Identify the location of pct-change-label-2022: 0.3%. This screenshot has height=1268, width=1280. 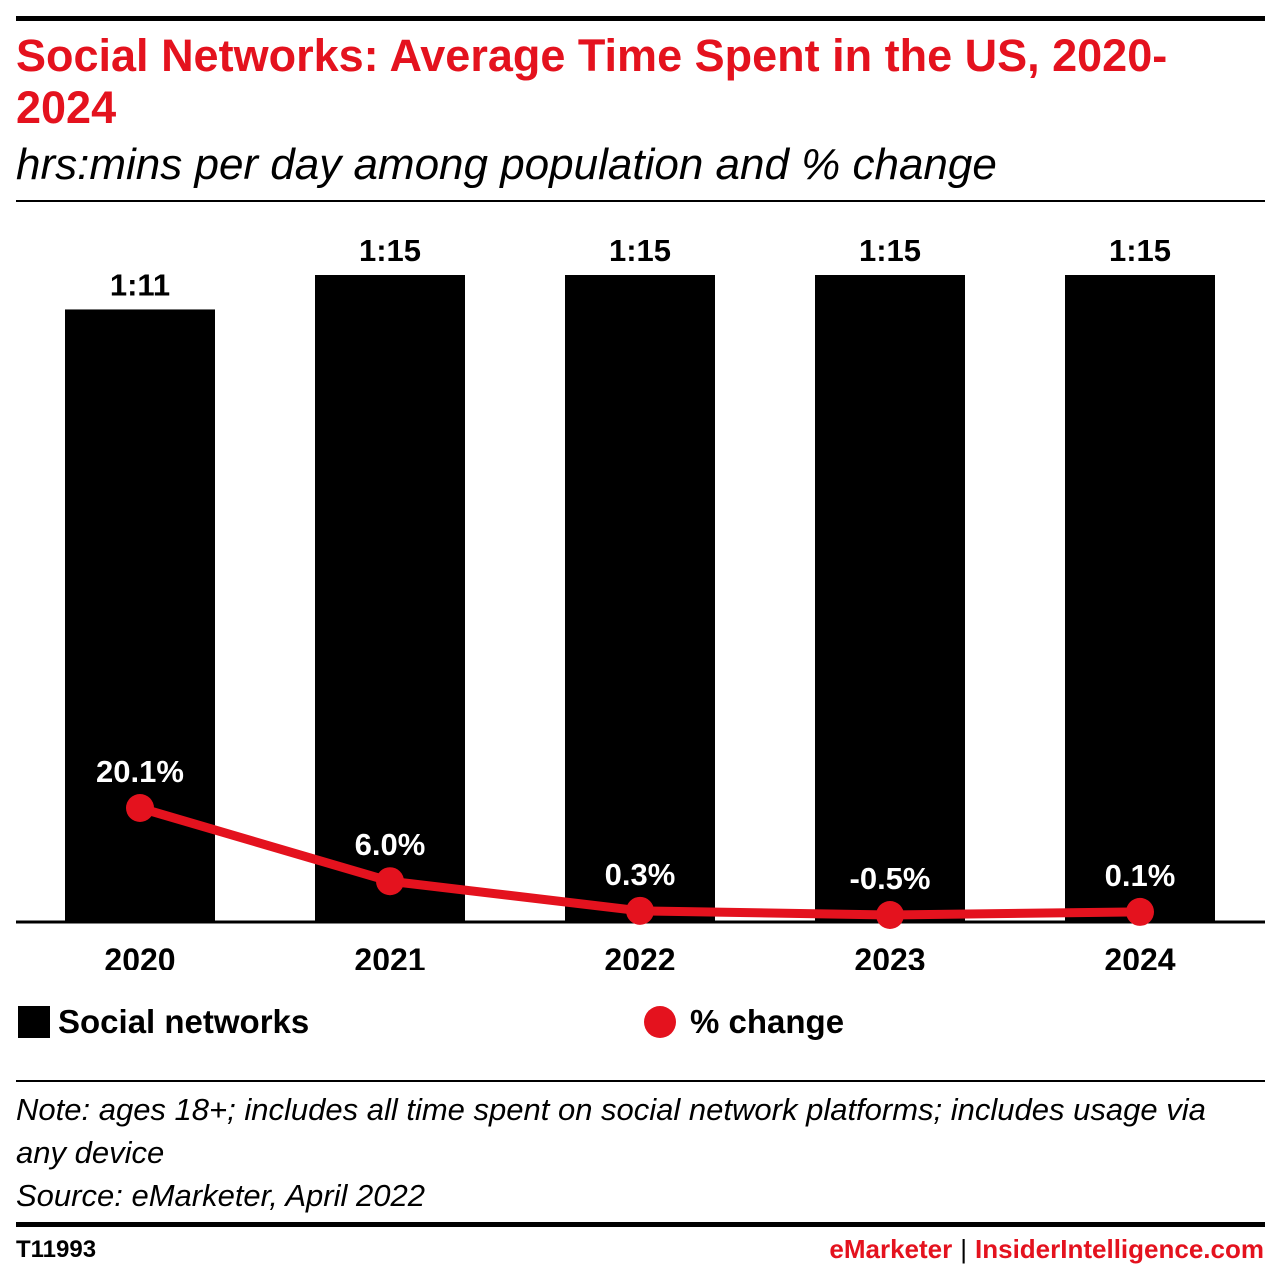
(640, 874).